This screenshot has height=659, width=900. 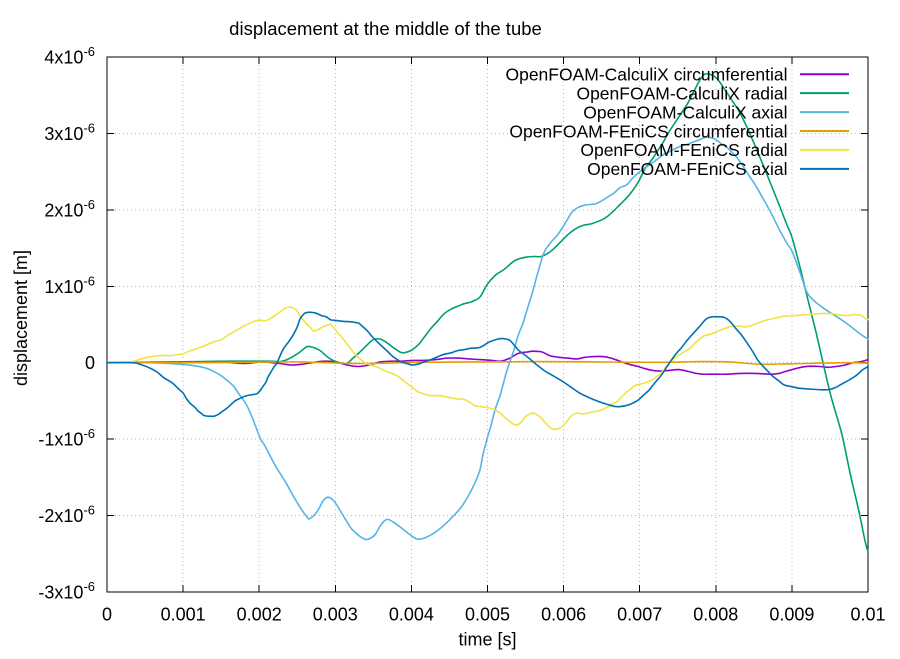 I want to click on svg-text: 0.008, so click(x=715, y=615).